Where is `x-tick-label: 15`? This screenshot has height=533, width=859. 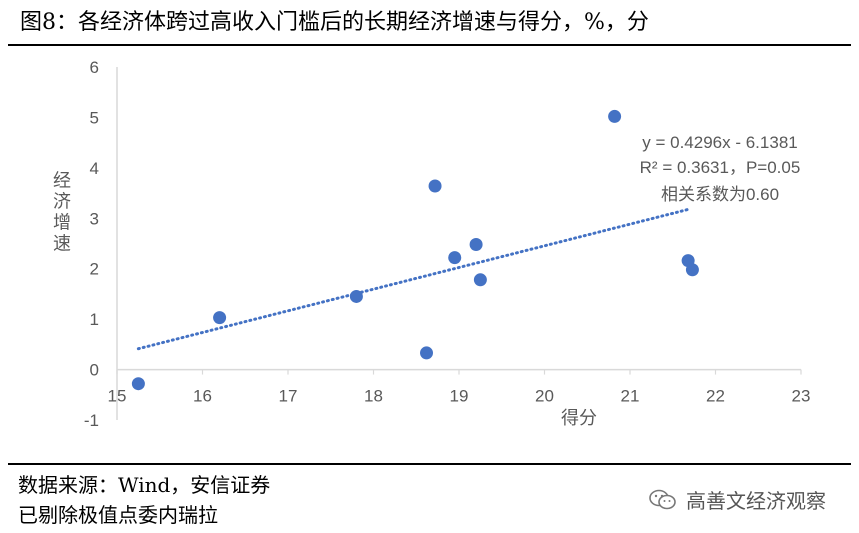 x-tick-label: 15 is located at coordinates (117, 396).